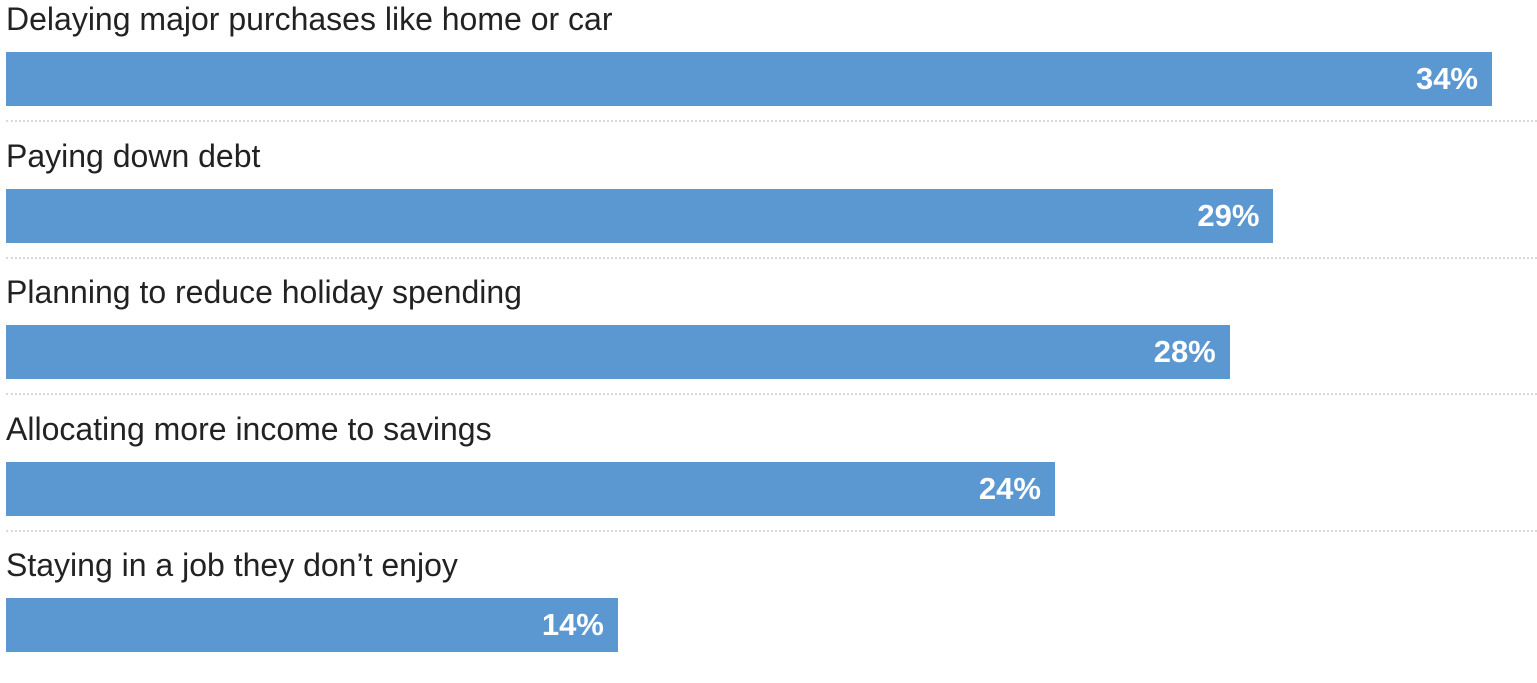 The width and height of the screenshot is (1537, 683). What do you see at coordinates (232, 565) in the screenshot?
I see `category-label: Staying in a job they don’t enjoy` at bounding box center [232, 565].